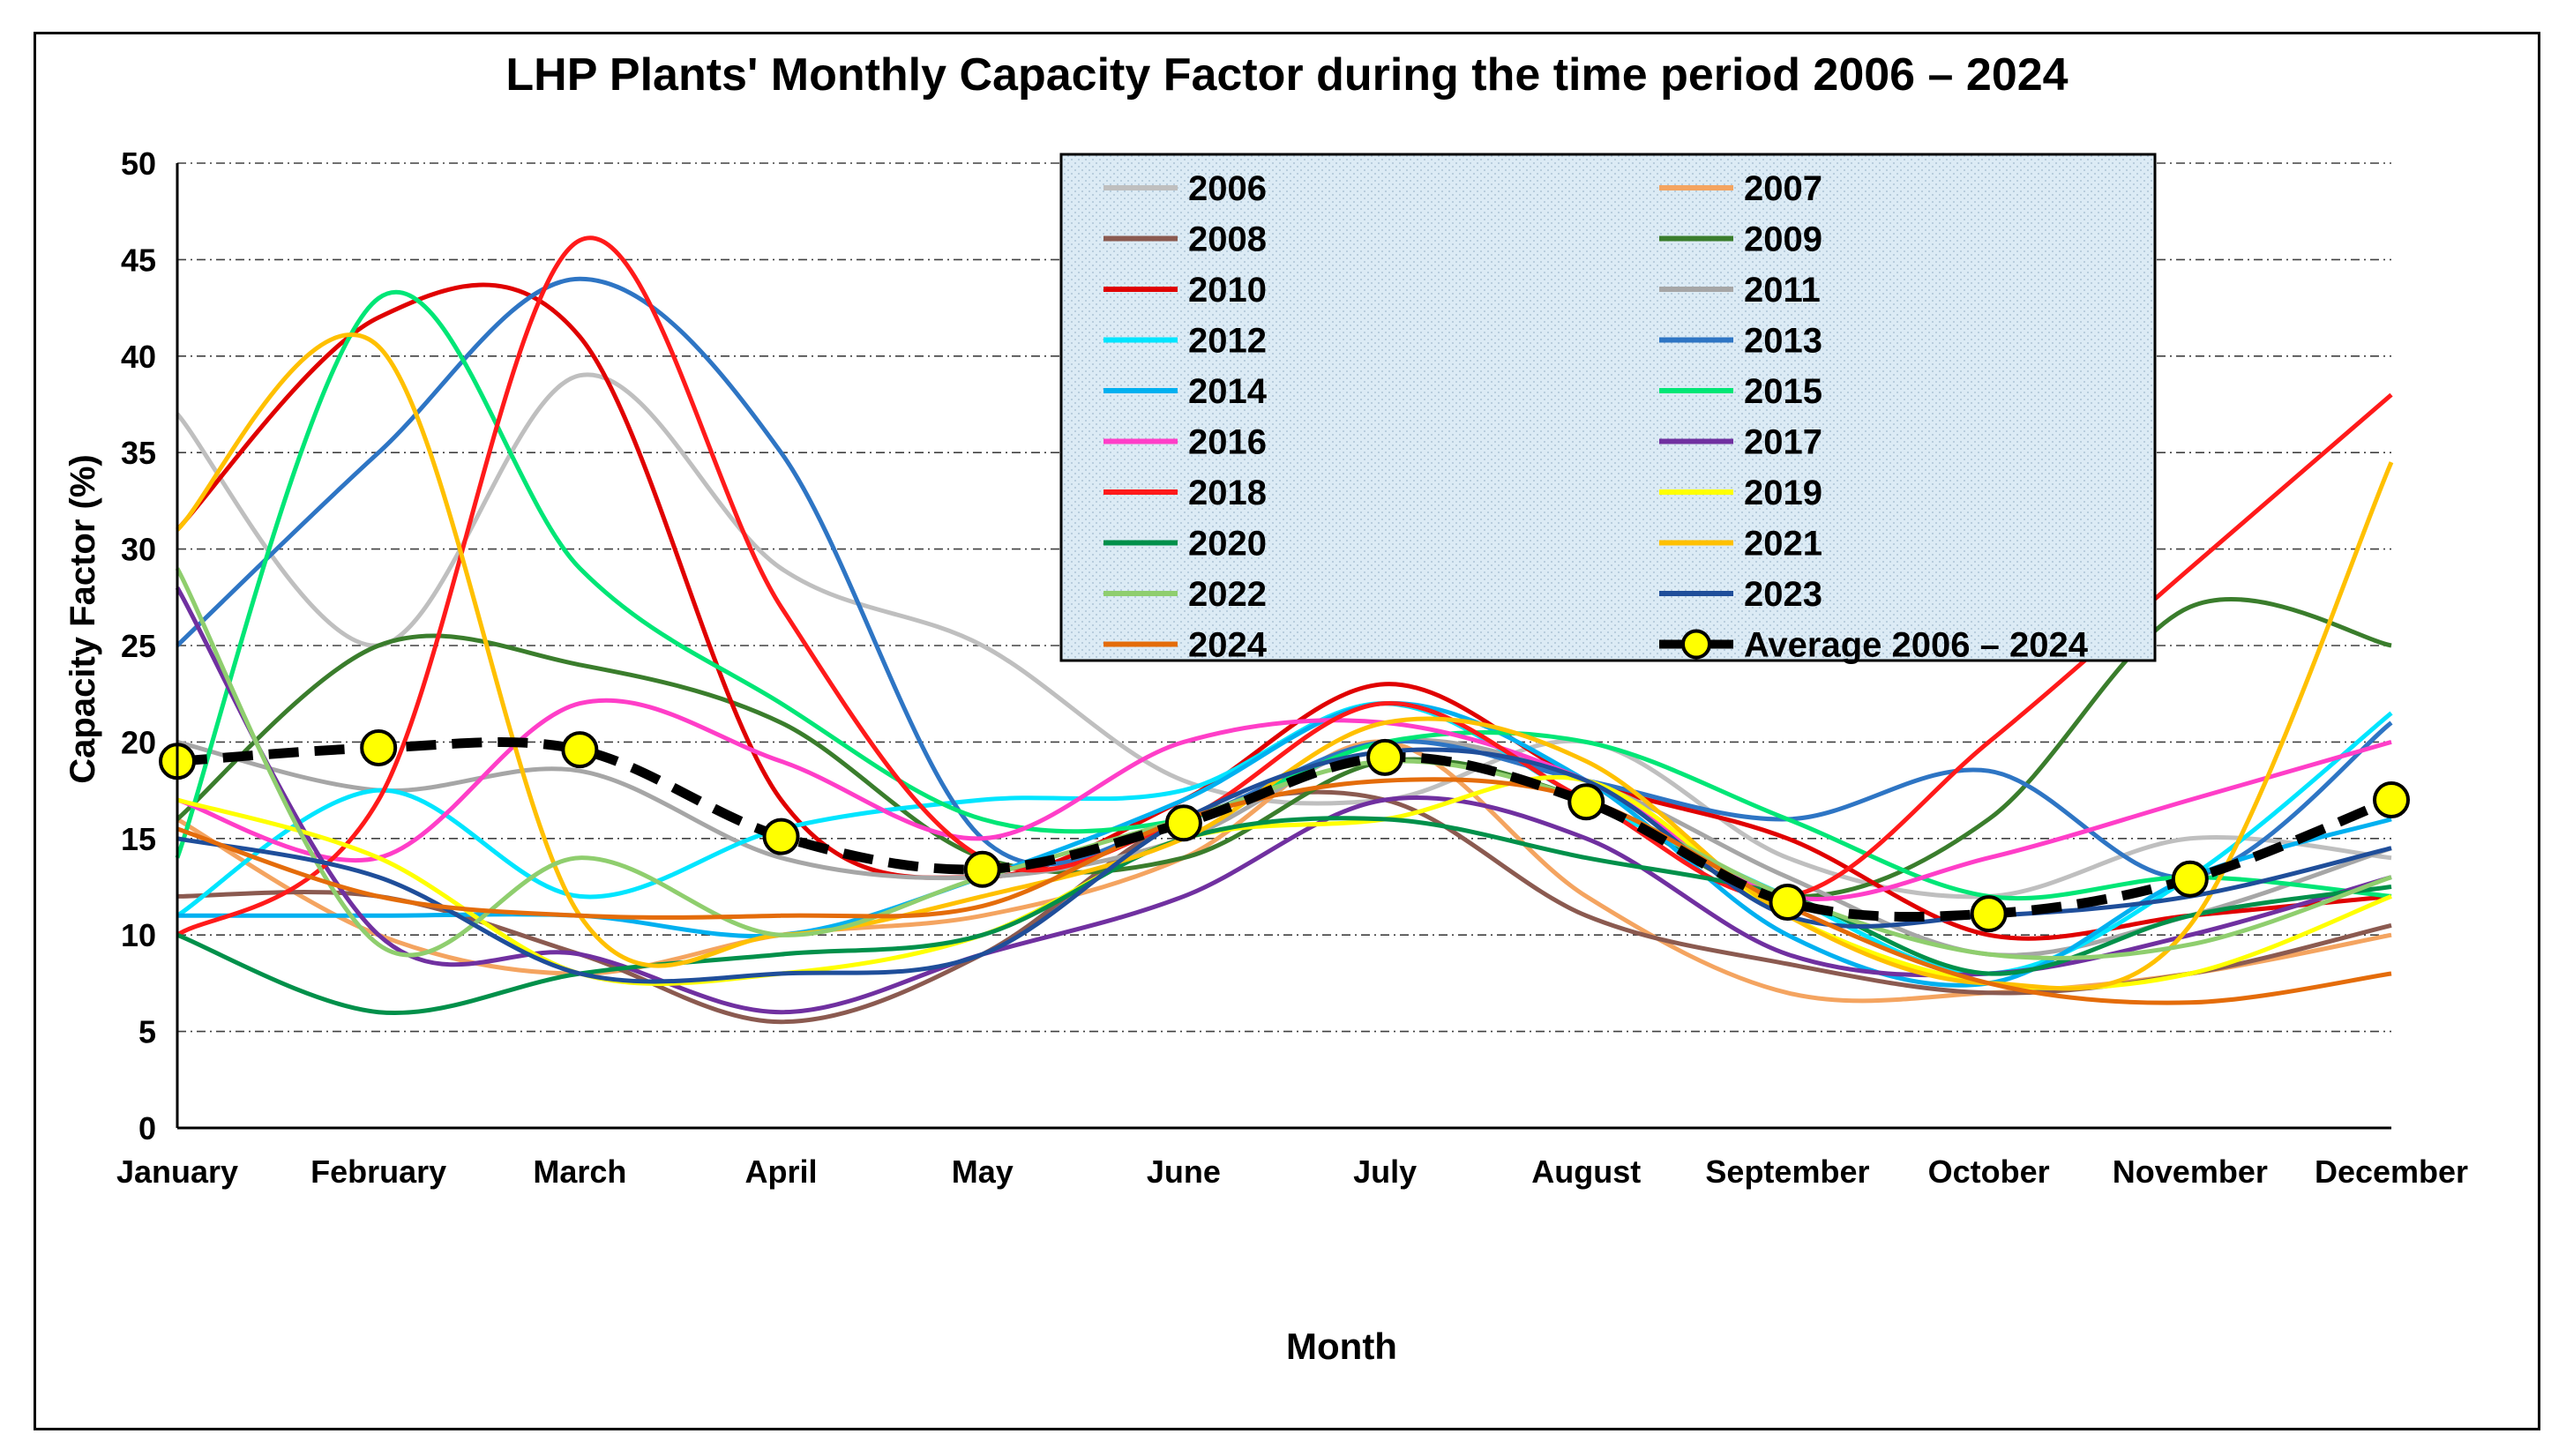 This screenshot has width=2566, height=1456. What do you see at coordinates (1385, 757) in the screenshot?
I see `average-point-july` at bounding box center [1385, 757].